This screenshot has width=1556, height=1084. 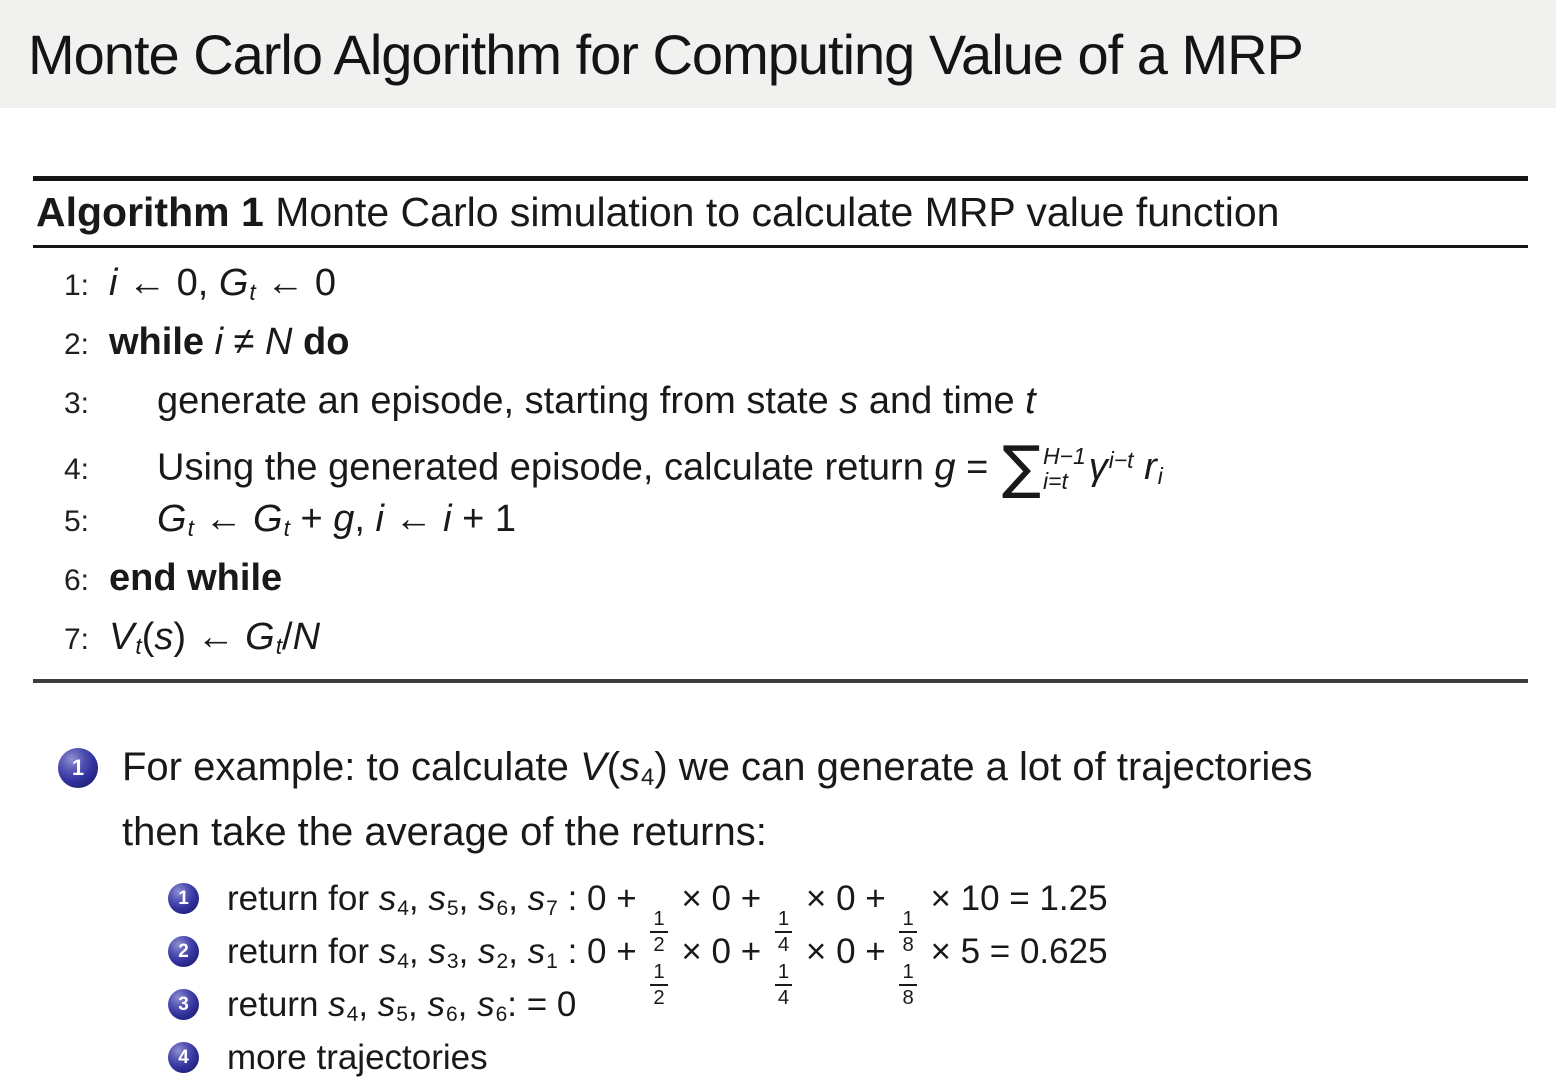 What do you see at coordinates (493, 952) in the screenshot?
I see `math-token: s2` at bounding box center [493, 952].